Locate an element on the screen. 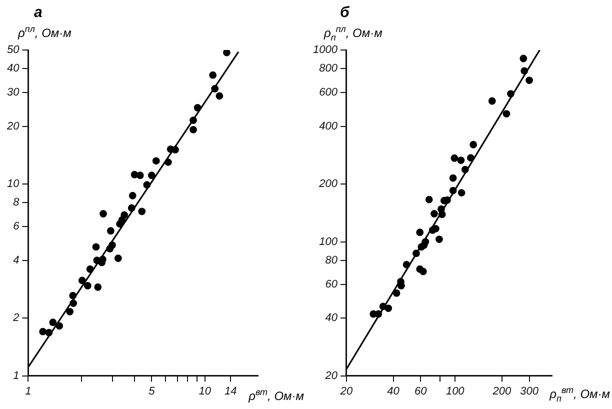 This screenshot has width=612, height=409. y-tick-label: 50 is located at coordinates (13, 50).